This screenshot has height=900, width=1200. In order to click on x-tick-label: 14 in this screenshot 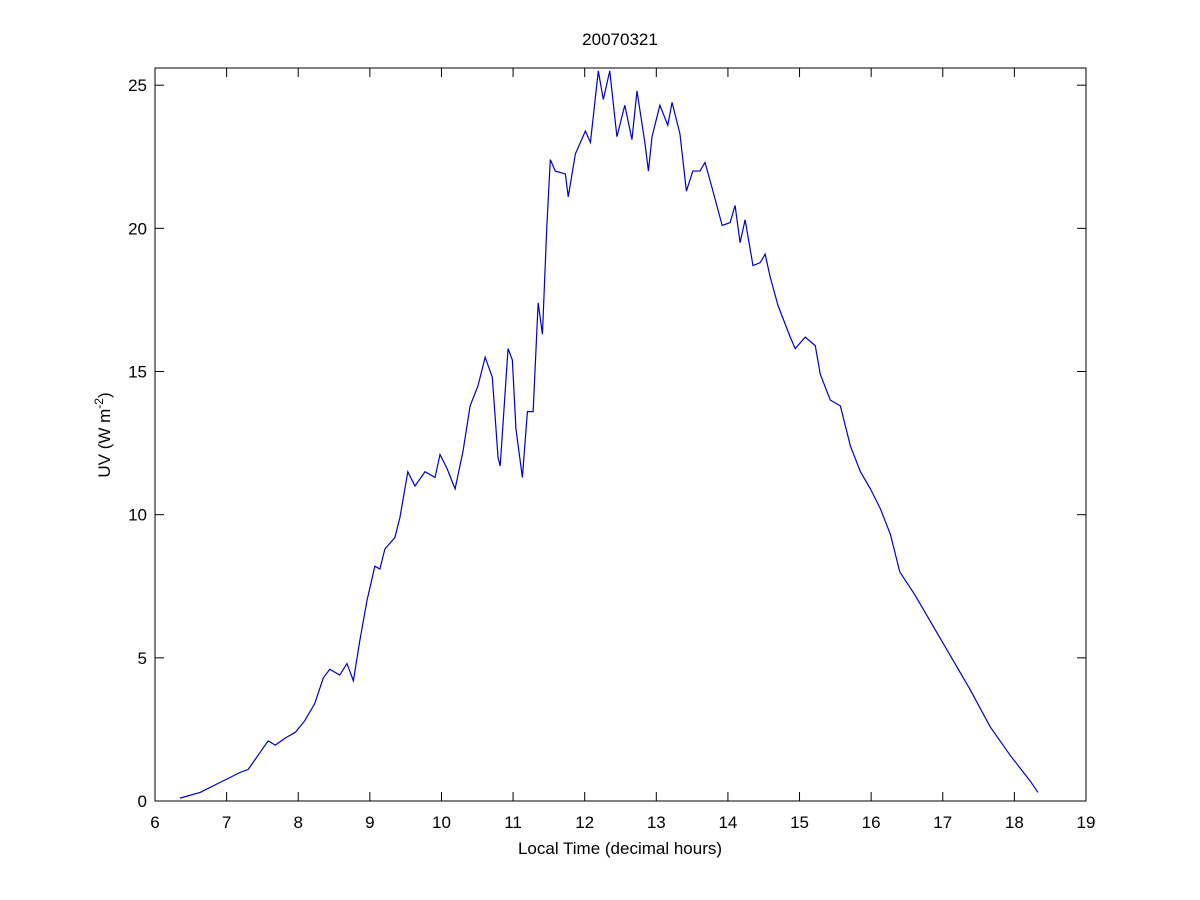, I will do `click(727, 822)`.